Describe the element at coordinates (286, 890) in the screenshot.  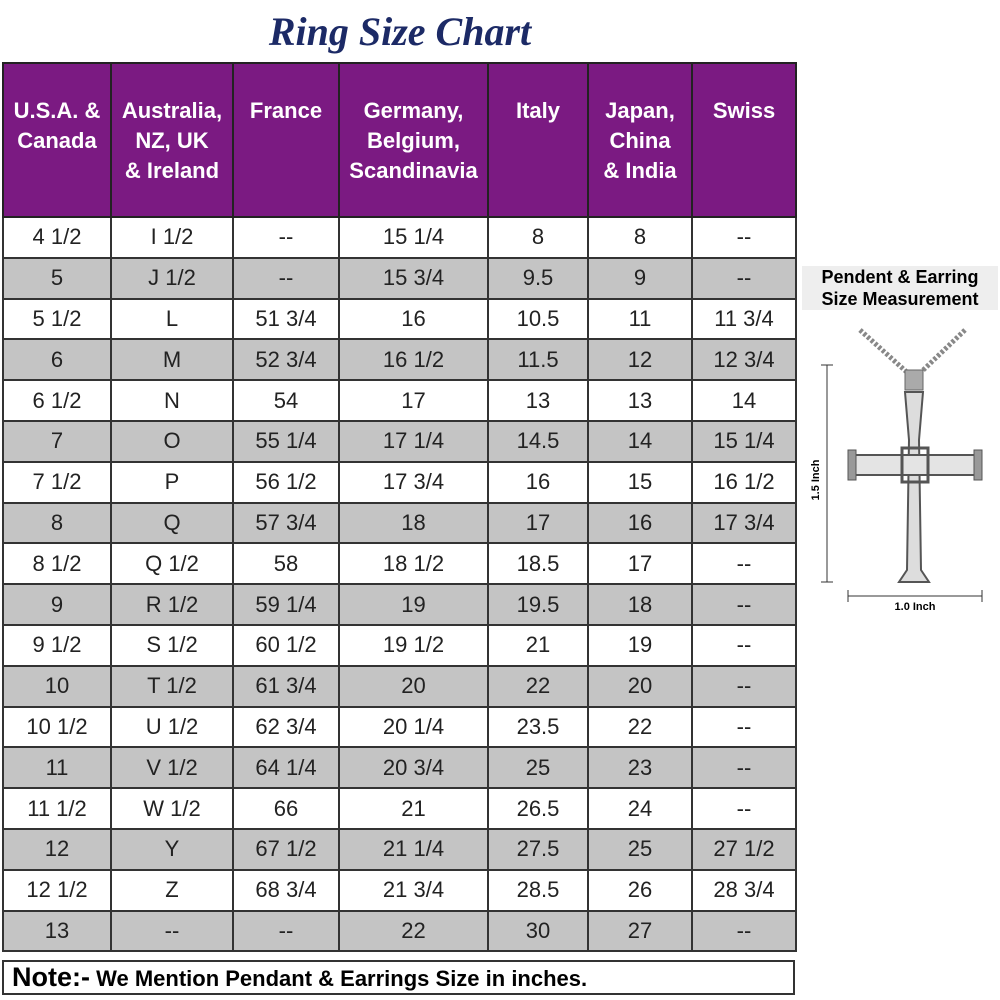
I see `table-cell: 68 3/4` at that location.